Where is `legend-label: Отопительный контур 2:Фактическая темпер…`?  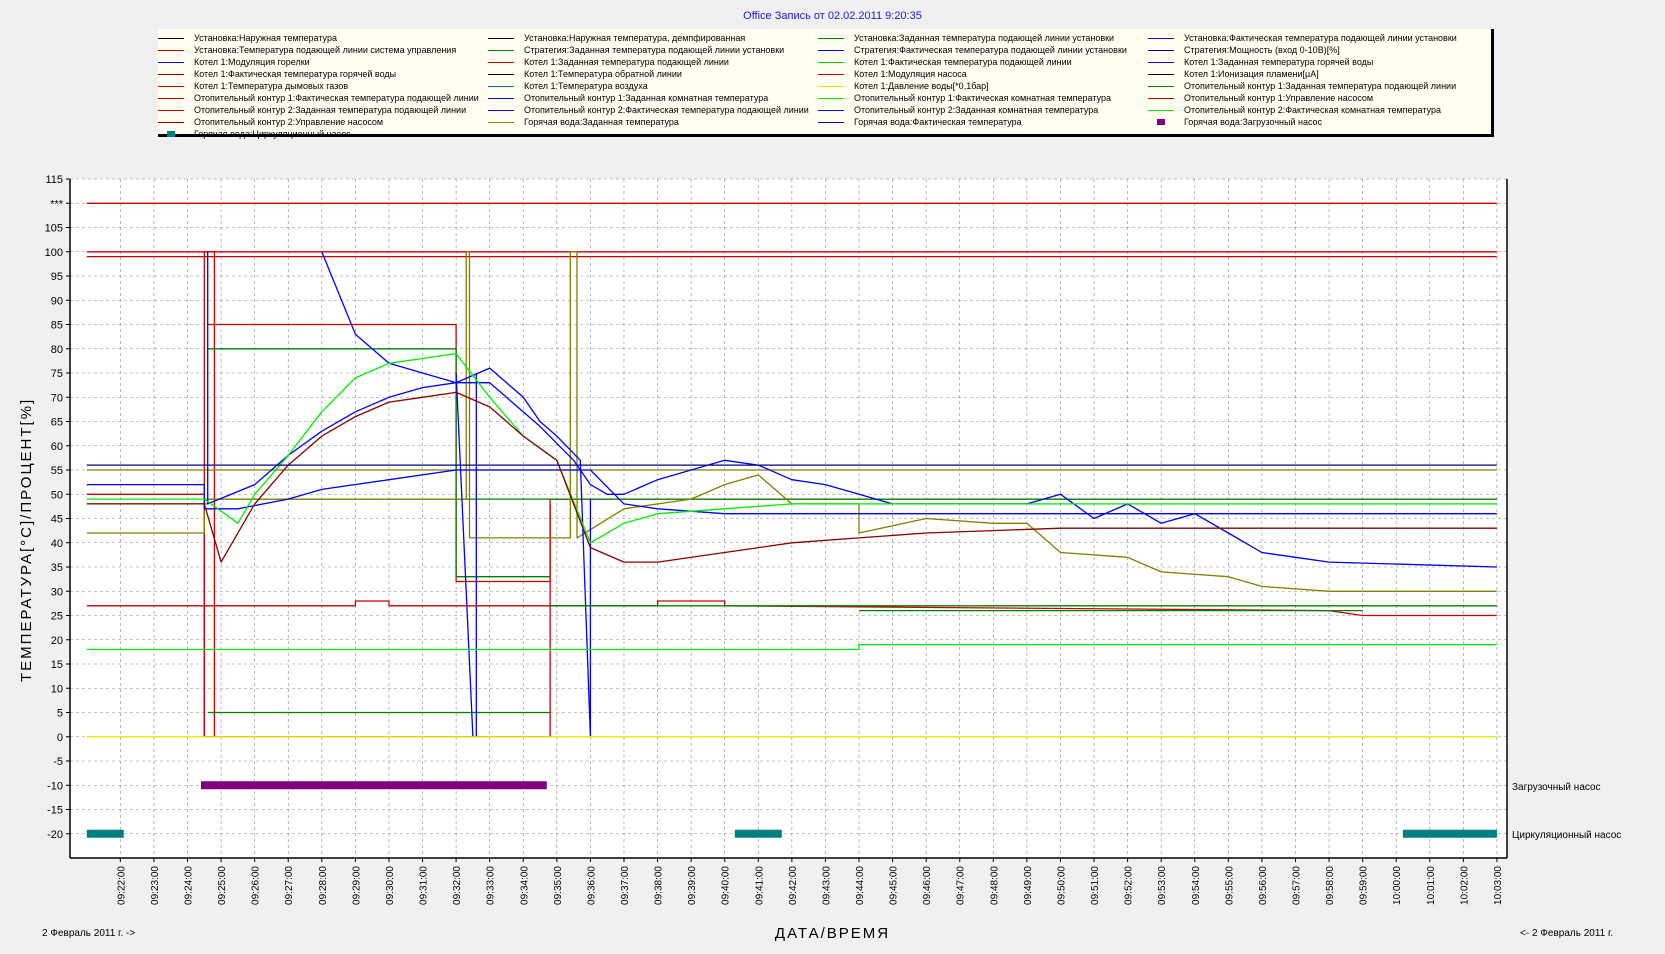
legend-label: Отопительный контур 2:Фактическая темпер… is located at coordinates (666, 110).